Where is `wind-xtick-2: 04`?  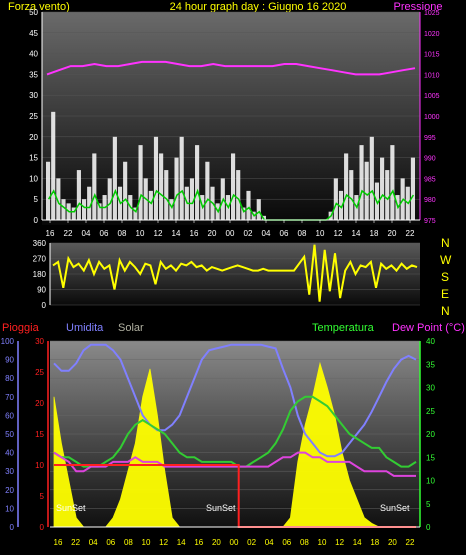 wind-xtick-2: 04 is located at coordinates (86, 233).